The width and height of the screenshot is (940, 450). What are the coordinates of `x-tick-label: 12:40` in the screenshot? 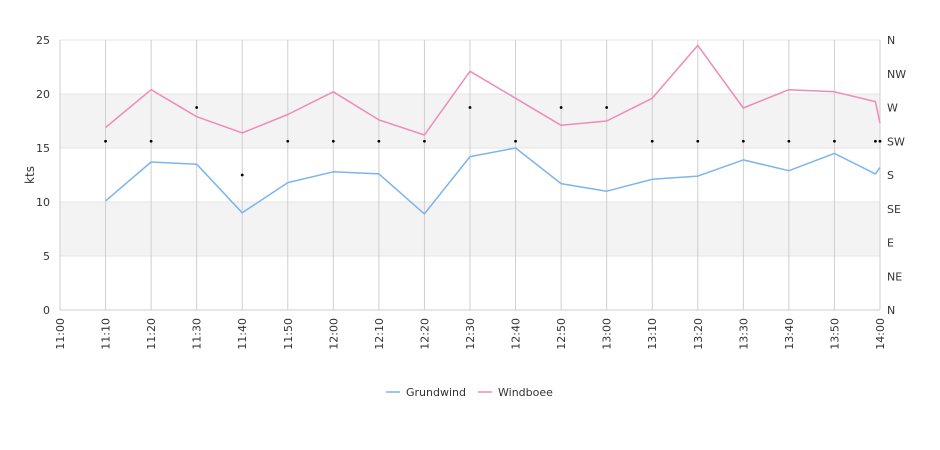 It's located at (516, 334).